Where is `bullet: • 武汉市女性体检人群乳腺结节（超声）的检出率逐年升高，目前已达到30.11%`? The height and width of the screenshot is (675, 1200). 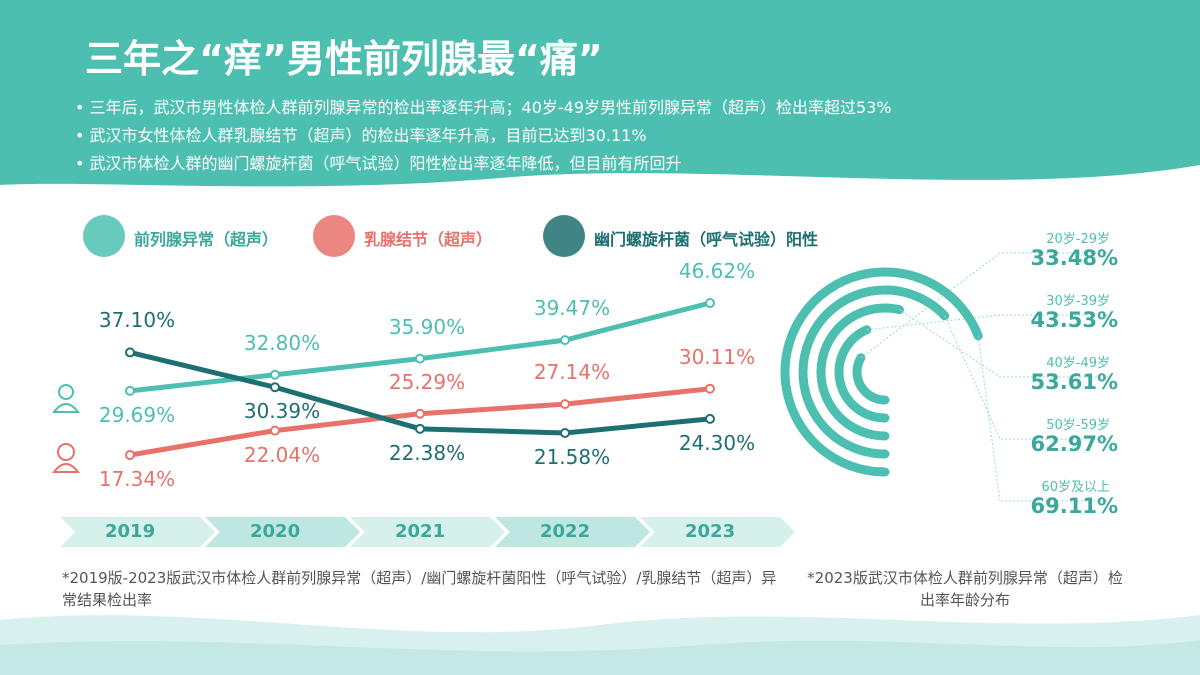
bullet: • 武汉市女性体检人群乳腺结节（超声）的检出率逐年升高，目前已达到30.11% is located at coordinates (361, 135).